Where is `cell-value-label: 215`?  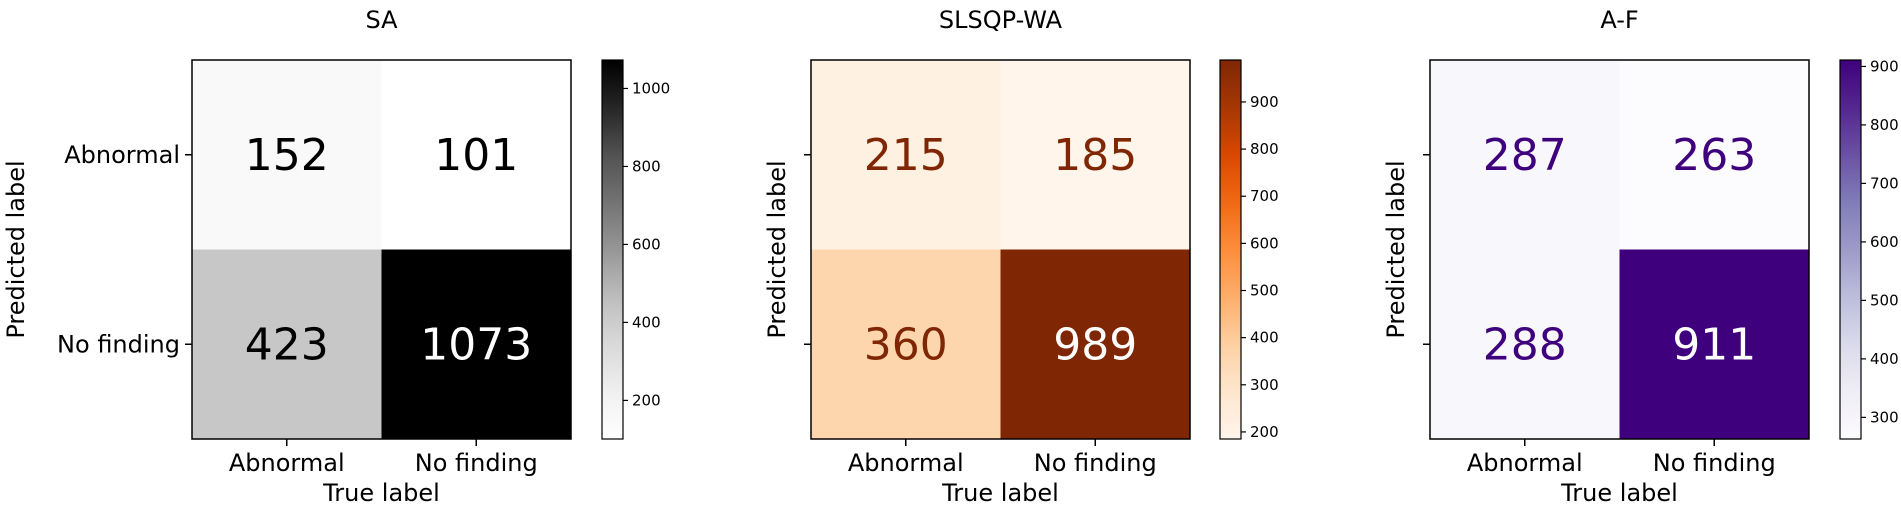
cell-value-label: 215 is located at coordinates (906, 155).